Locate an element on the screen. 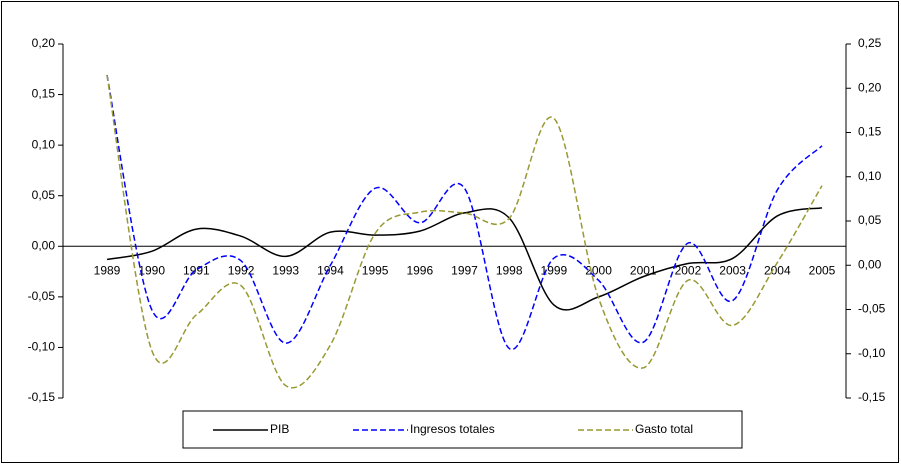 The image size is (901, 464). y-tick-label: -0,05 is located at coordinates (42, 296).